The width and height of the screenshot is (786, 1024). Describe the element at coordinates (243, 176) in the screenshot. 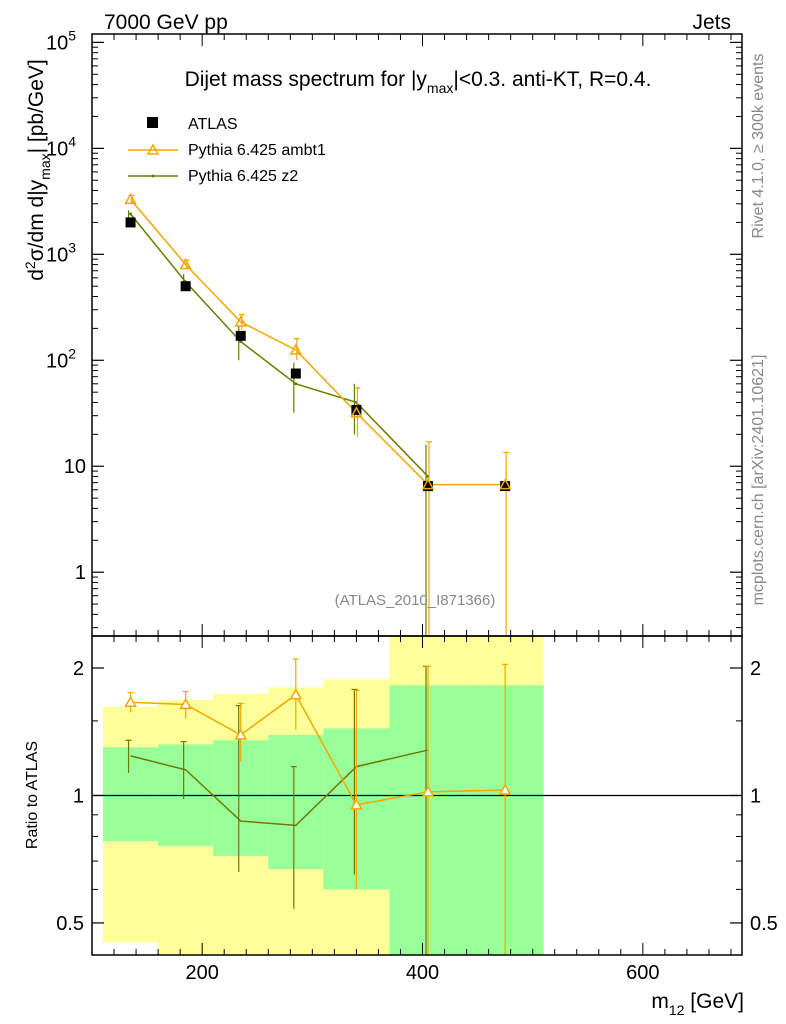

I see `legend-label-z2: Pythia 6.425 z2` at that location.